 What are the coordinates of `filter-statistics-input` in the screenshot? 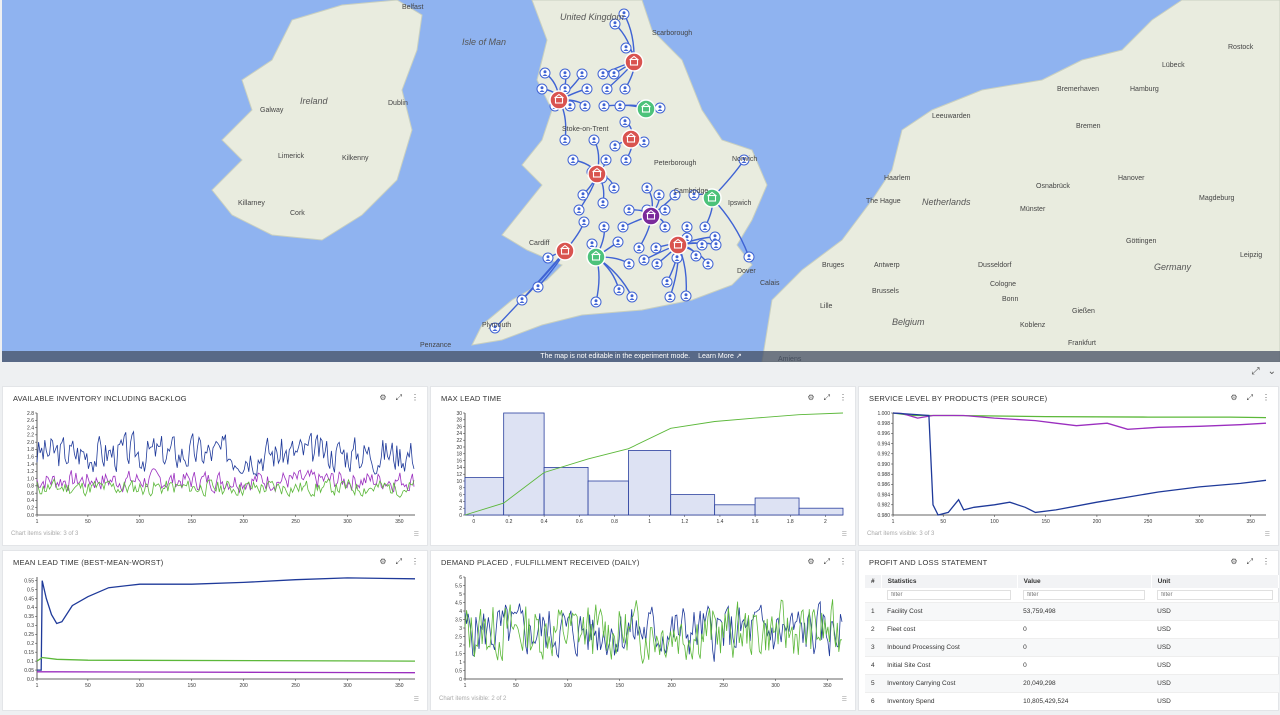 It's located at (949, 594).